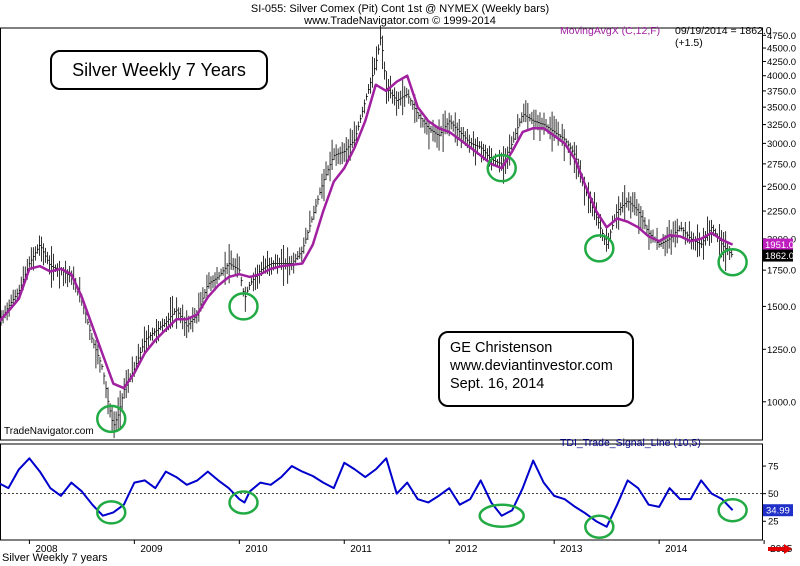 The image size is (800, 566). What do you see at coordinates (781, 164) in the screenshot?
I see `price-y-tick-label: 2750.0` at bounding box center [781, 164].